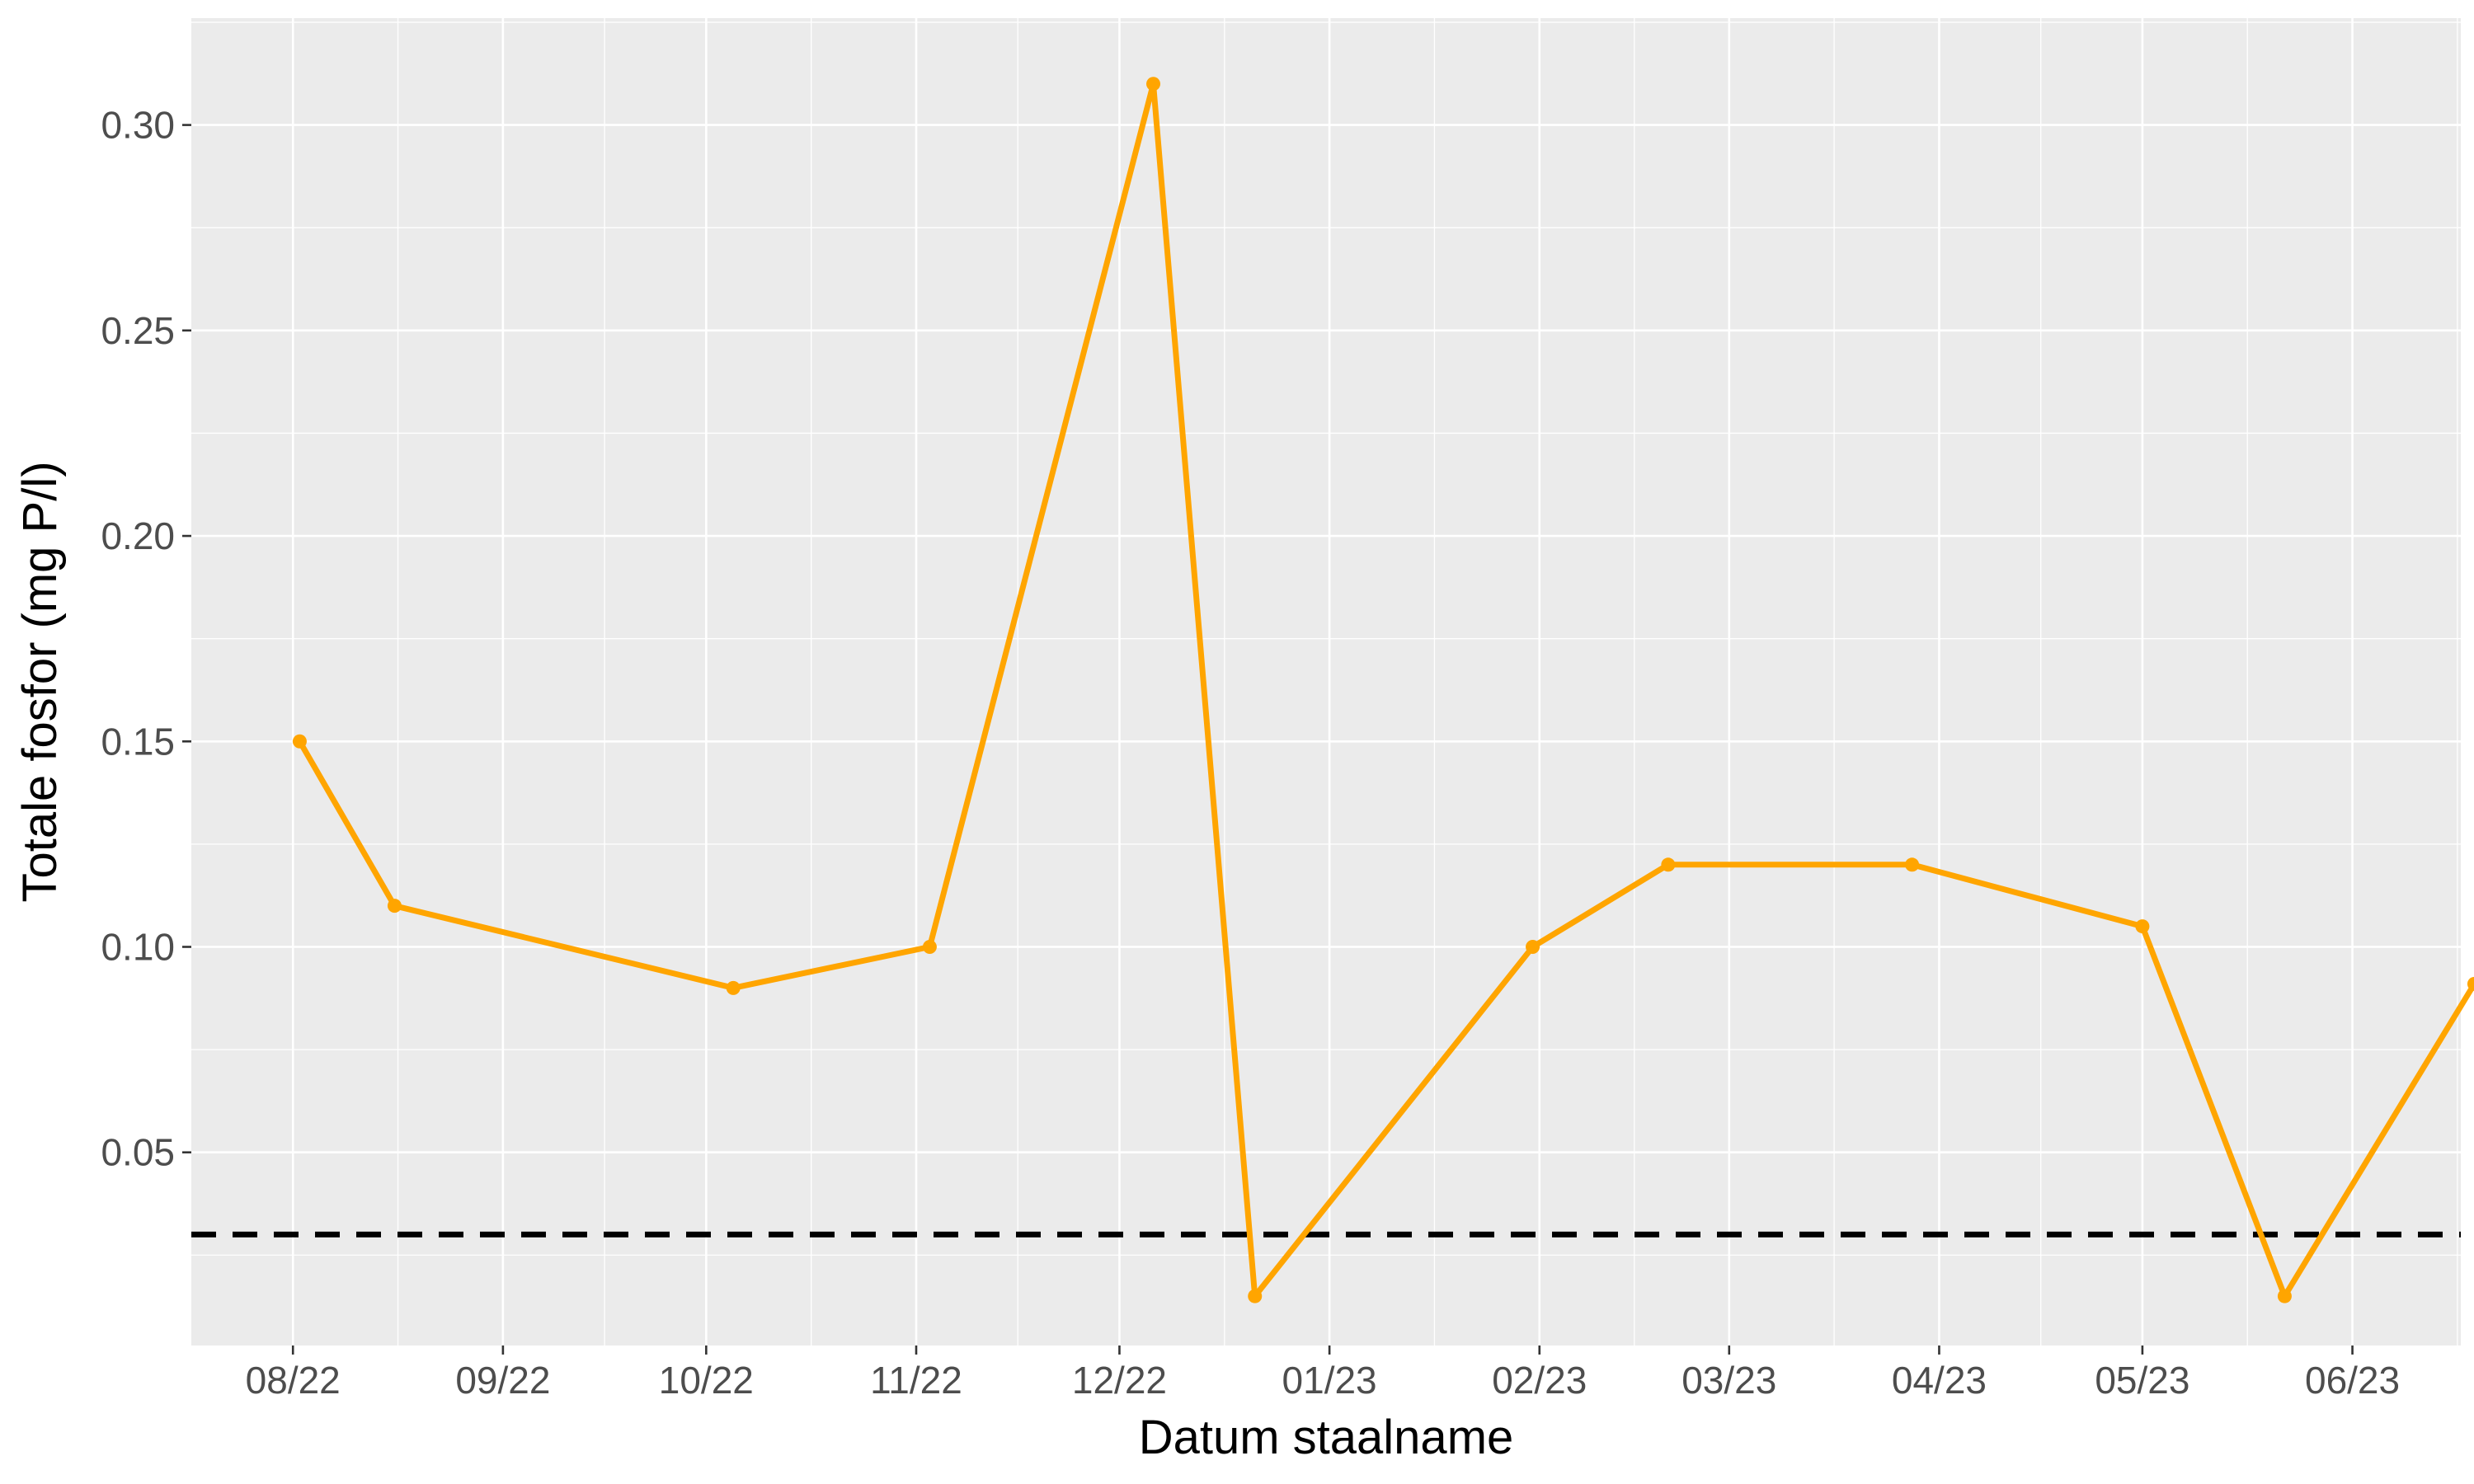 This screenshot has height=1484, width=2474. Describe the element at coordinates (1939, 1380) in the screenshot. I see `x-tick-label: 04/23` at that location.